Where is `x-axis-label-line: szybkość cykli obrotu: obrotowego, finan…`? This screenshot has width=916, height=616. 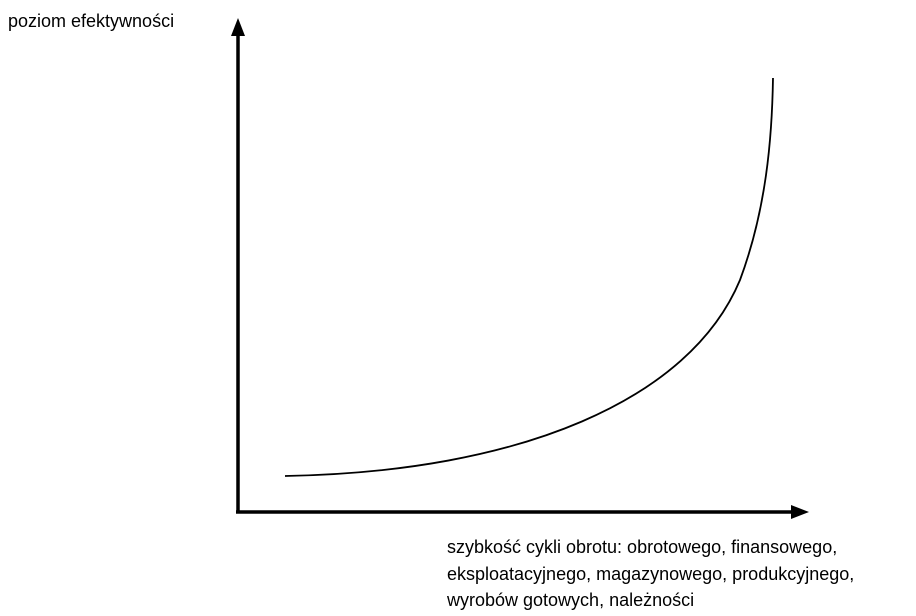 x-axis-label-line: szybkość cykli obrotu: obrotowego, finan… is located at coordinates (642, 547).